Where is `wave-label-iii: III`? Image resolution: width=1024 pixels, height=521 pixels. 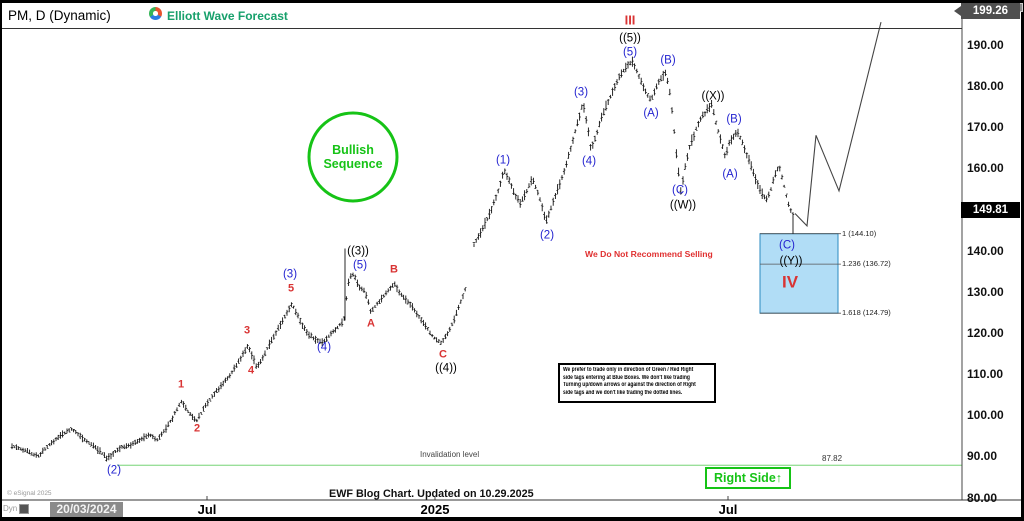 wave-label-iii: III is located at coordinates (630, 20).